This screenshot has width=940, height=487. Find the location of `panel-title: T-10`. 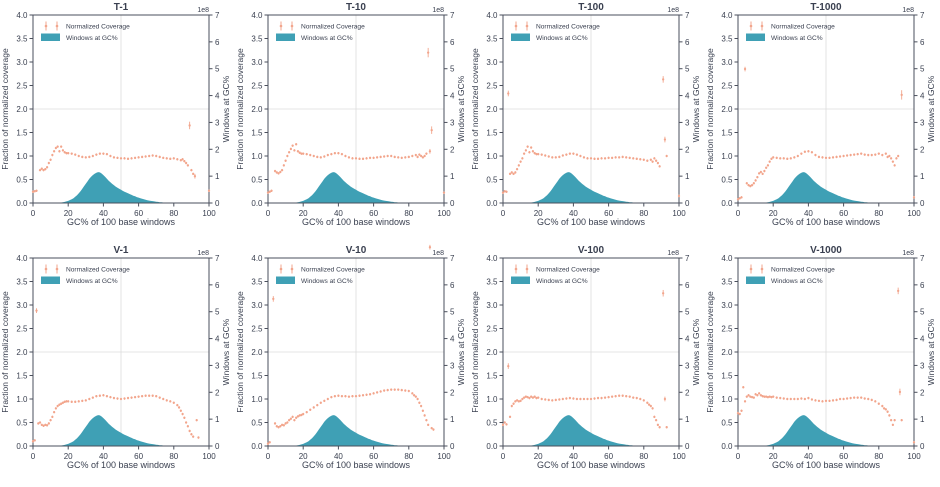

panel-title: T-10 is located at coordinates (356, 7).